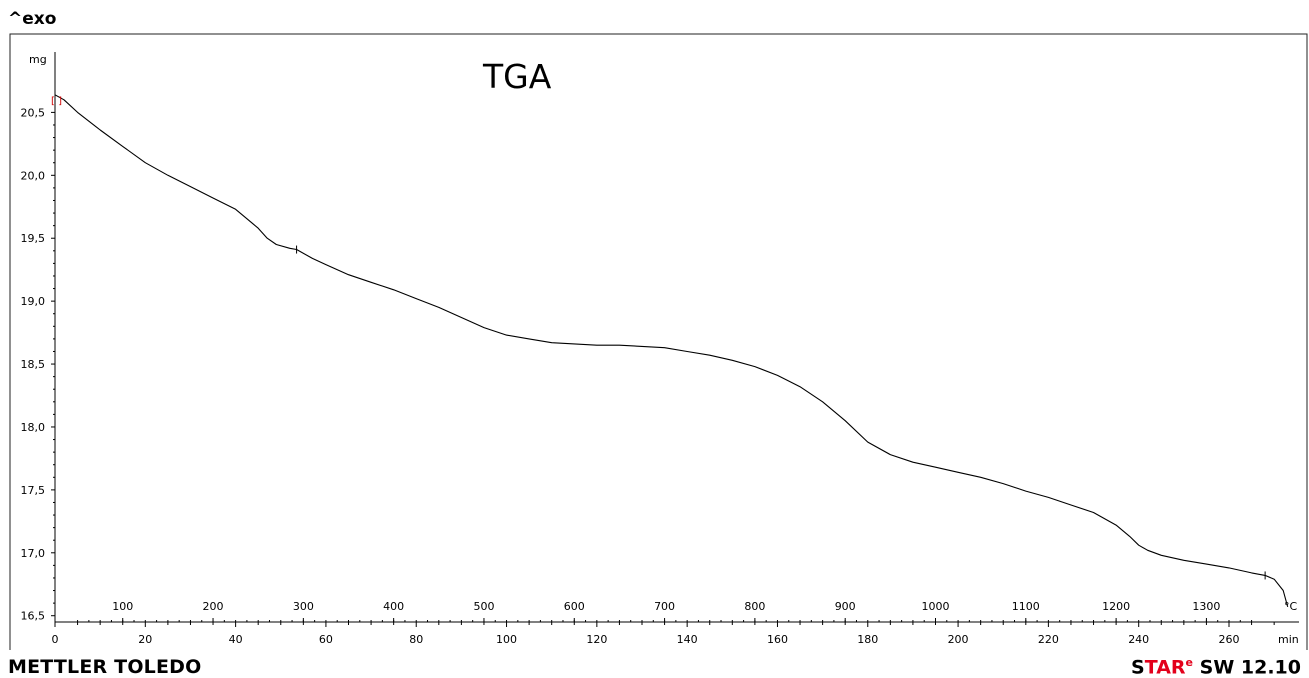  I want to click on x-tick-label: 160, so click(777, 639).